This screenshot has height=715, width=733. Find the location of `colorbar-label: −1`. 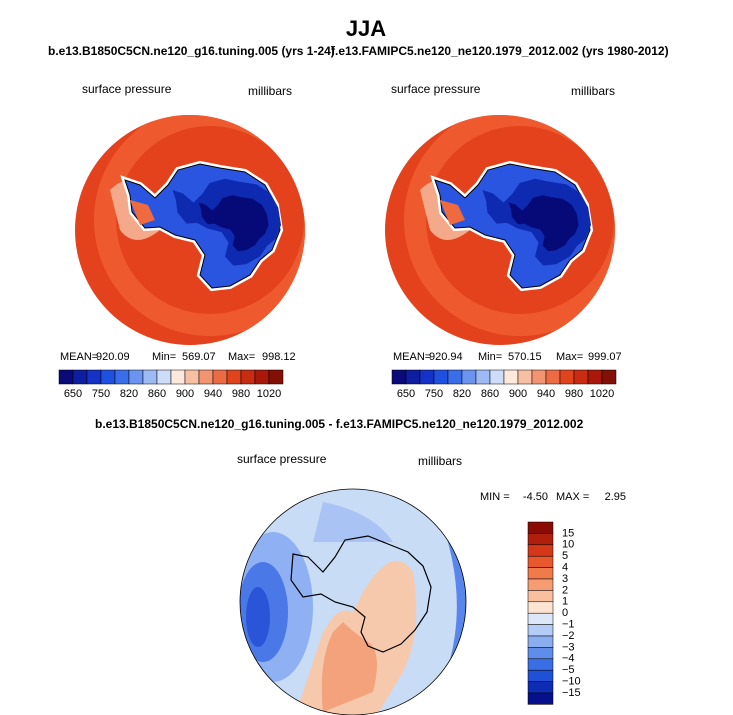

colorbar-label: −1 is located at coordinates (568, 625).